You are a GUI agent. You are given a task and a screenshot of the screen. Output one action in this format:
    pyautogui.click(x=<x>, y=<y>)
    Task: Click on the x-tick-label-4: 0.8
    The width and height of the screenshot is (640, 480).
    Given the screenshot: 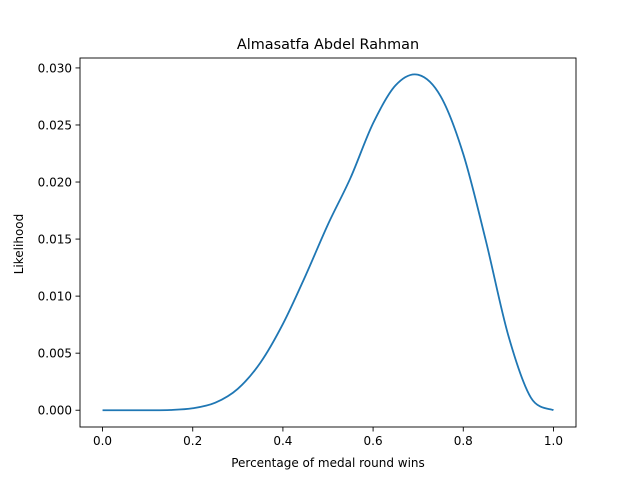 What is the action you would take?
    pyautogui.click(x=463, y=441)
    